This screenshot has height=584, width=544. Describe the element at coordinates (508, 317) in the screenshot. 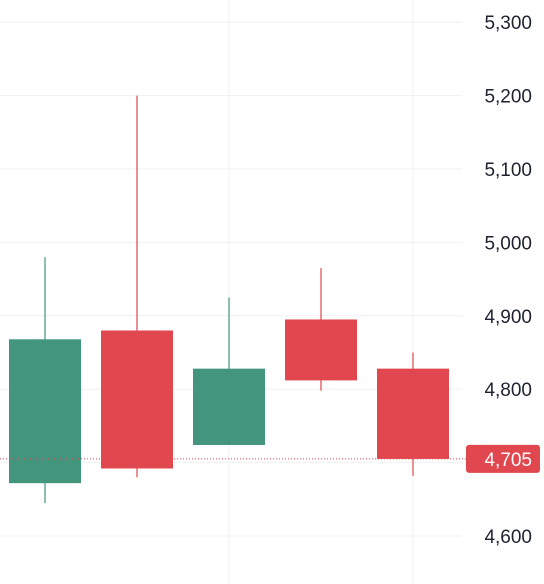

I see `y-tick-label: 4,900` at that location.